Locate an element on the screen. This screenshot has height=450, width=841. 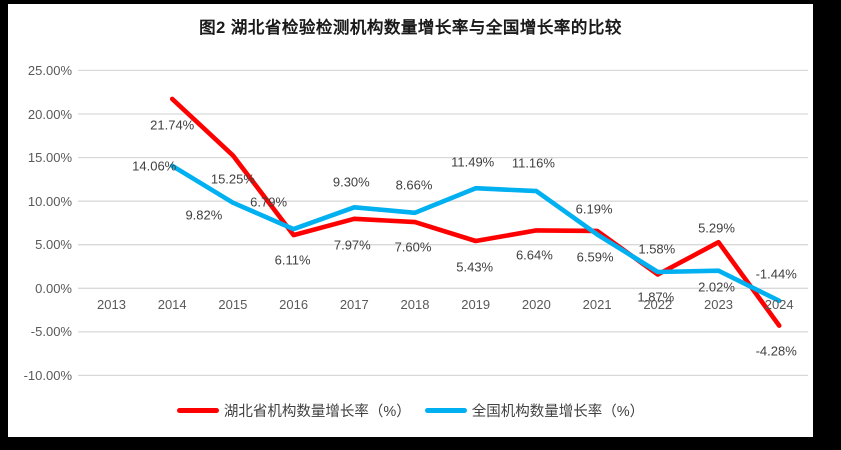
legend-marker-national-line is located at coordinates (445, 410).